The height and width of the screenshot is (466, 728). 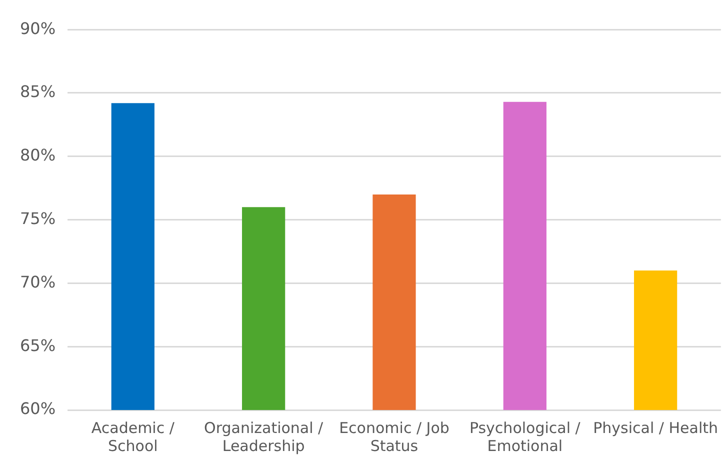 What do you see at coordinates (38, 408) in the screenshot?
I see `y-tick-label: 60%` at bounding box center [38, 408].